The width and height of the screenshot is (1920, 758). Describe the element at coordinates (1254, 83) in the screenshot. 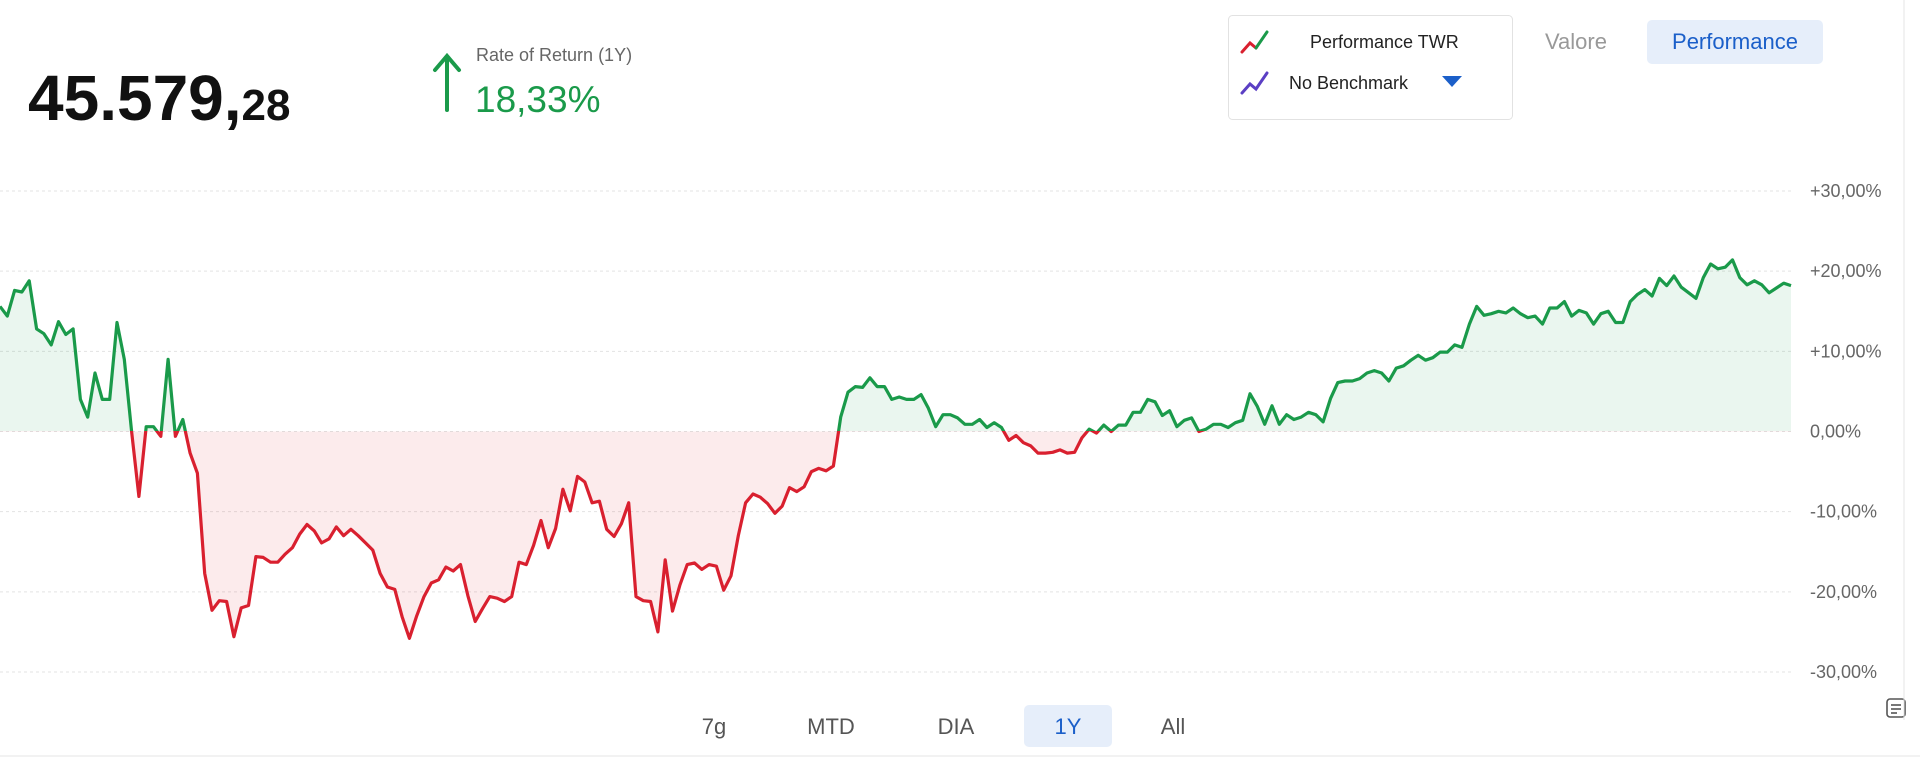

I see `legend-icon-benchmark` at that location.